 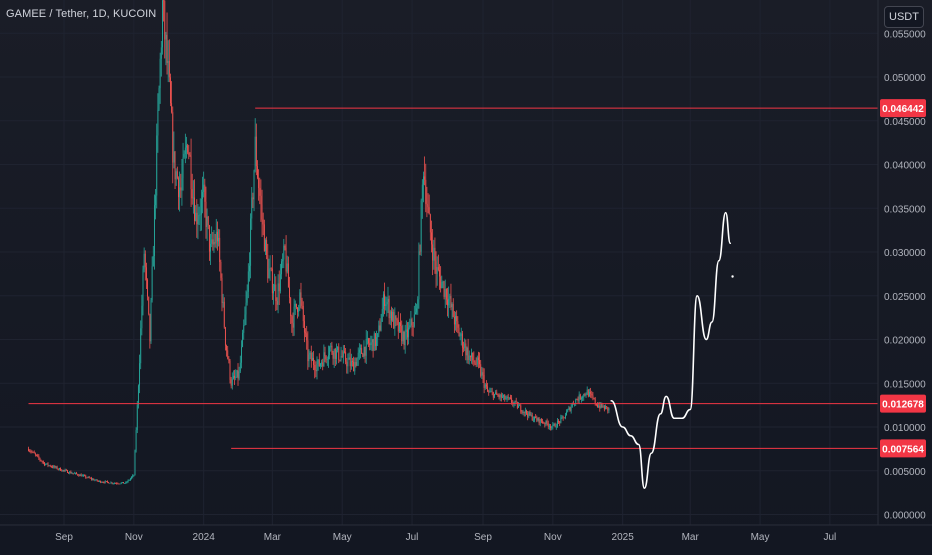 What do you see at coordinates (903, 278) in the screenshot?
I see `price-labels: 0.046442 0.012678 0.007564` at bounding box center [903, 278].